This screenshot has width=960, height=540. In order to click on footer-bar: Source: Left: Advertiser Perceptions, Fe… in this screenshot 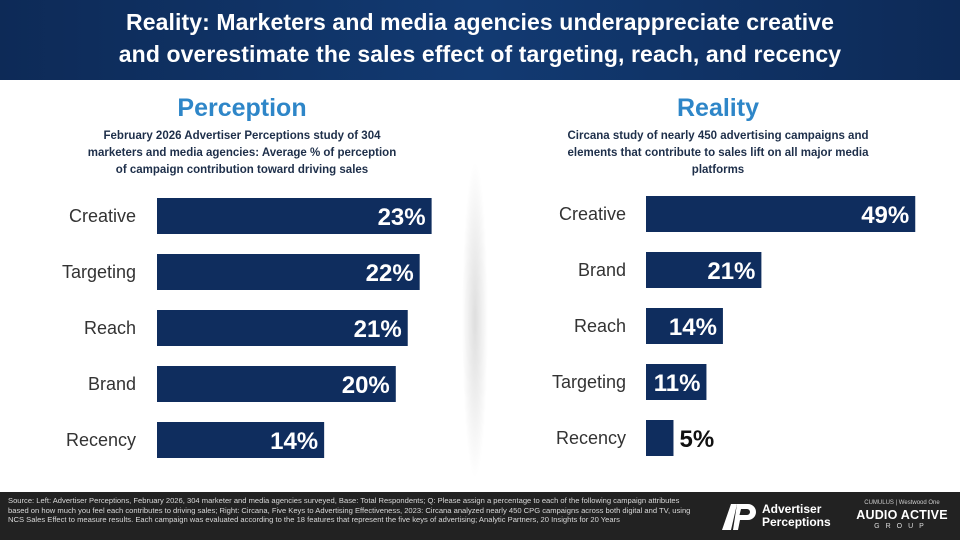, I will do `click(480, 516)`.